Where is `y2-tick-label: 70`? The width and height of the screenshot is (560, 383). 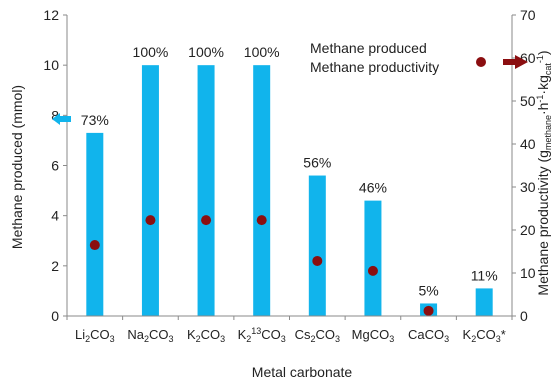 y2-tick-label: 70 is located at coordinates (528, 15).